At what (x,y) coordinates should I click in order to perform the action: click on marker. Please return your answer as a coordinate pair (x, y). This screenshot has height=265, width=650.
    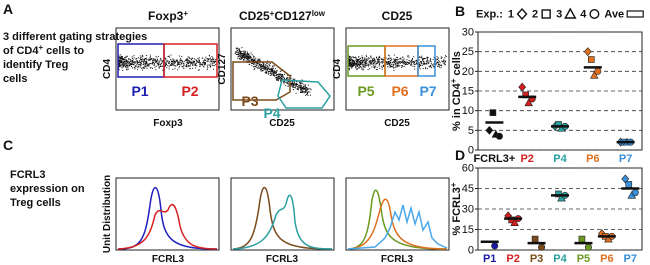
    Looking at the image, I should click on (529, 102).